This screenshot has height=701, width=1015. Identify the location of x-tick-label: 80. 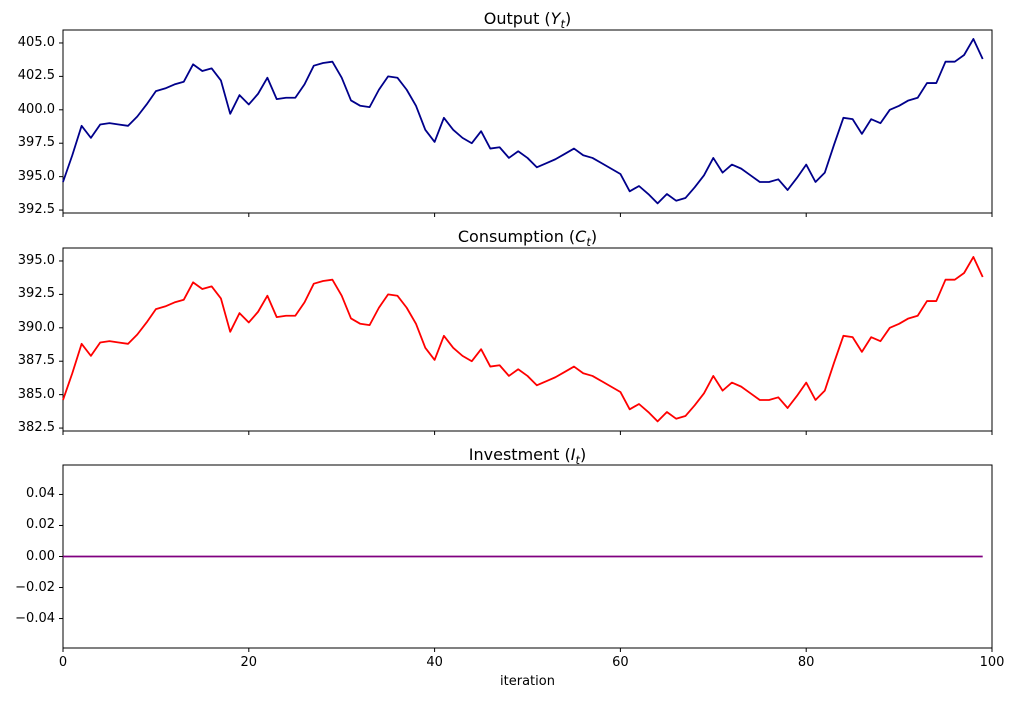
(806, 662).